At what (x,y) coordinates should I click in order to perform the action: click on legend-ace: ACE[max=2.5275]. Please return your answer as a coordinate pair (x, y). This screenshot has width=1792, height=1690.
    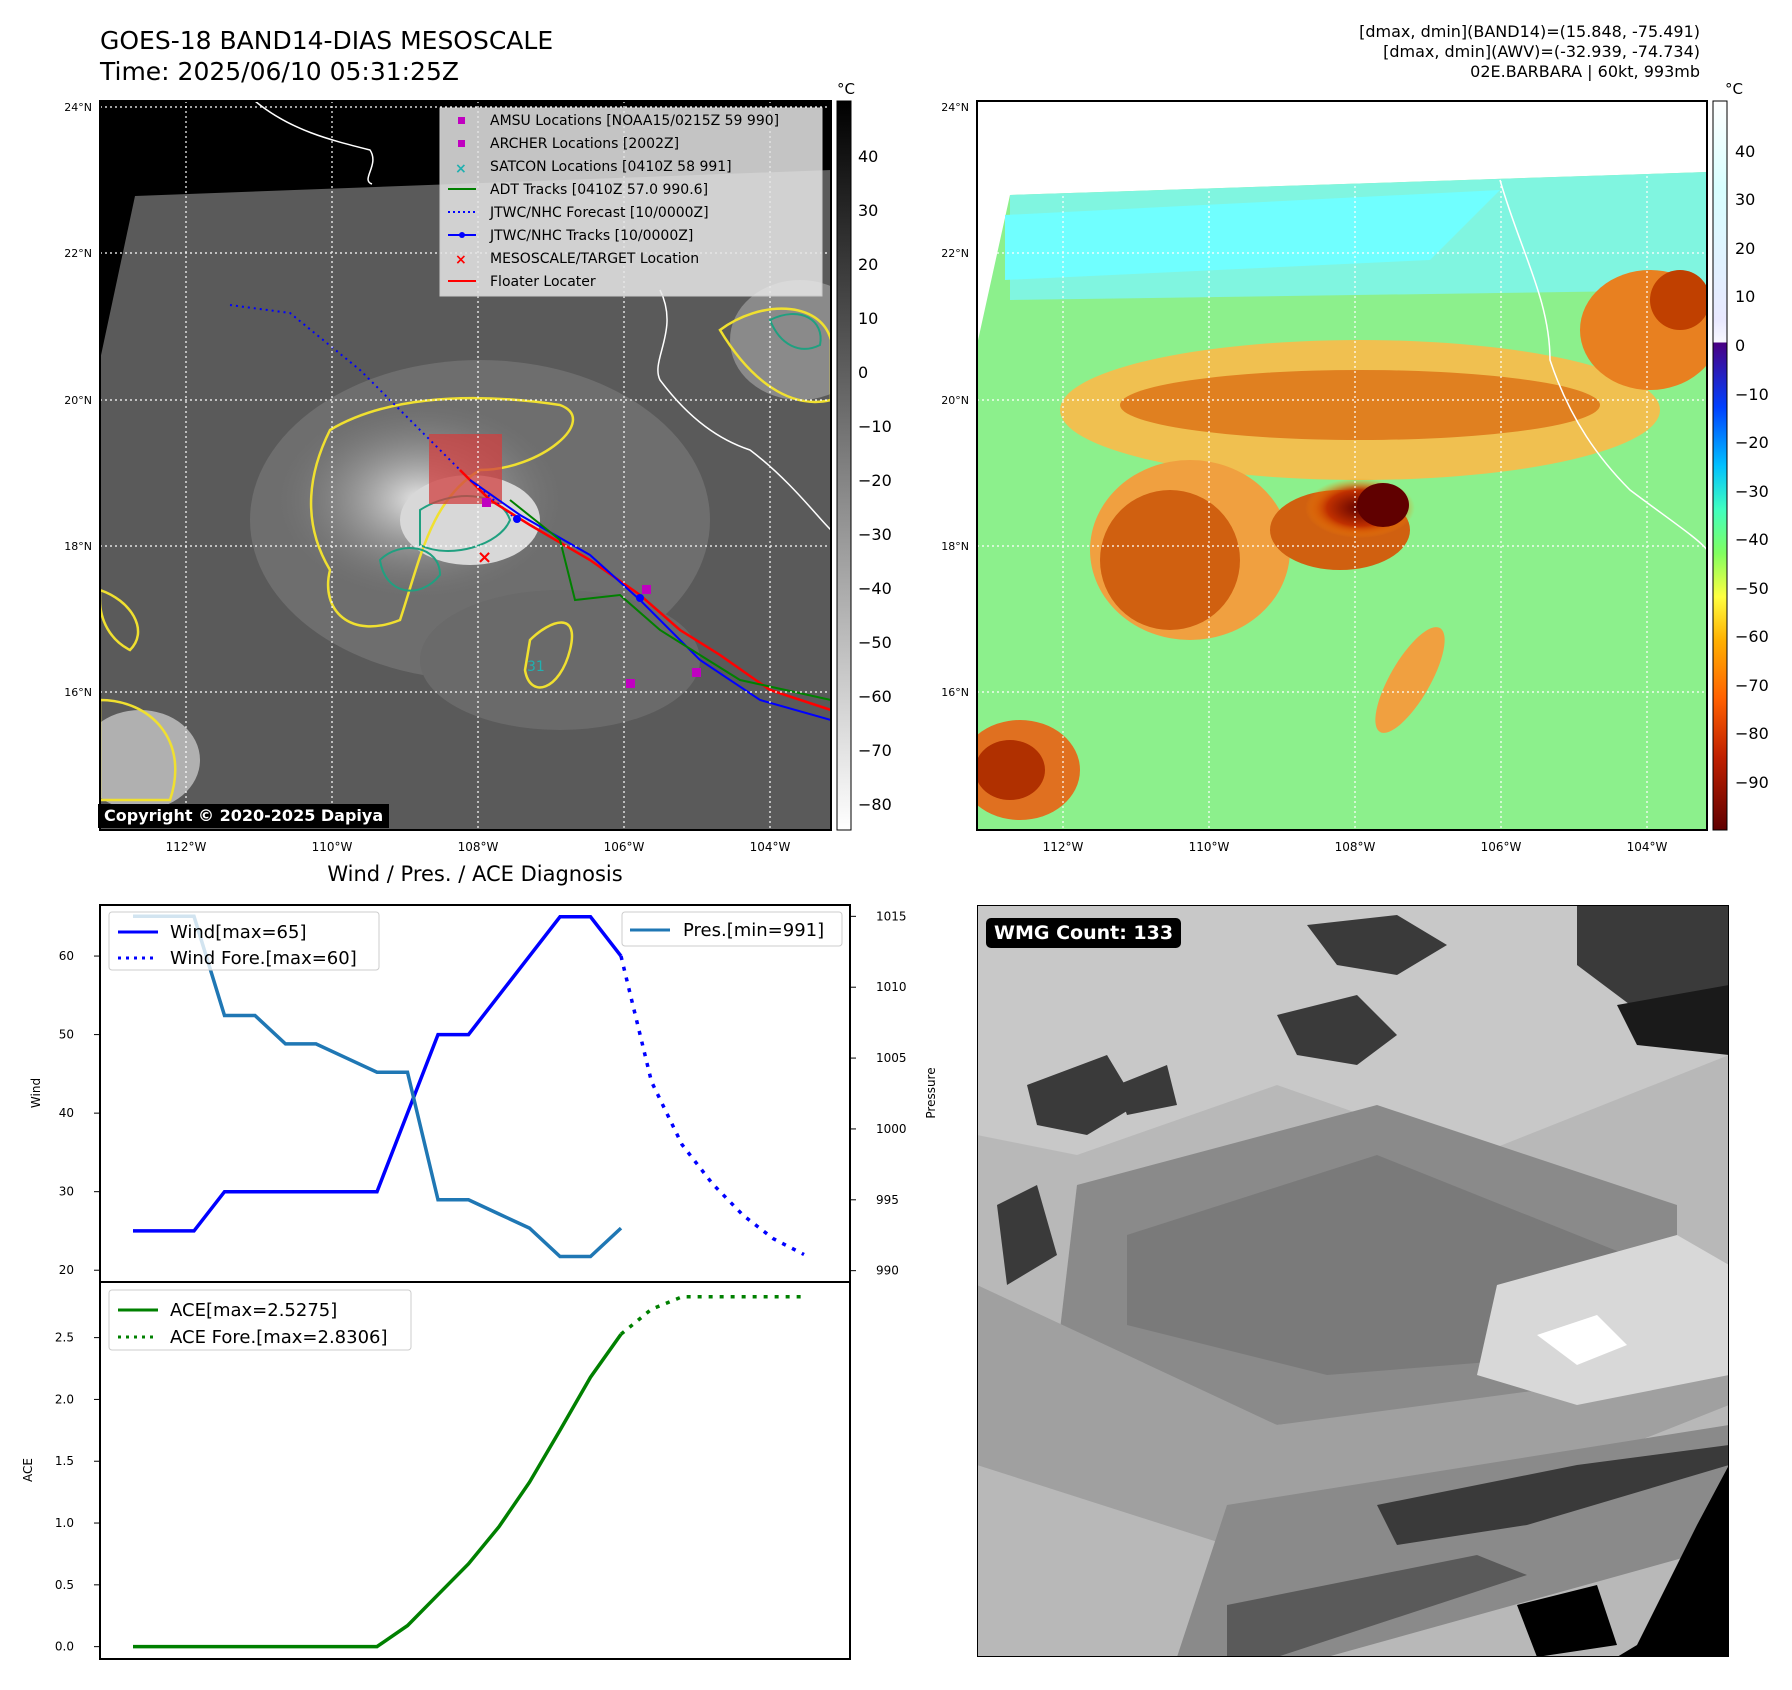
    Looking at the image, I should click on (253, 1310).